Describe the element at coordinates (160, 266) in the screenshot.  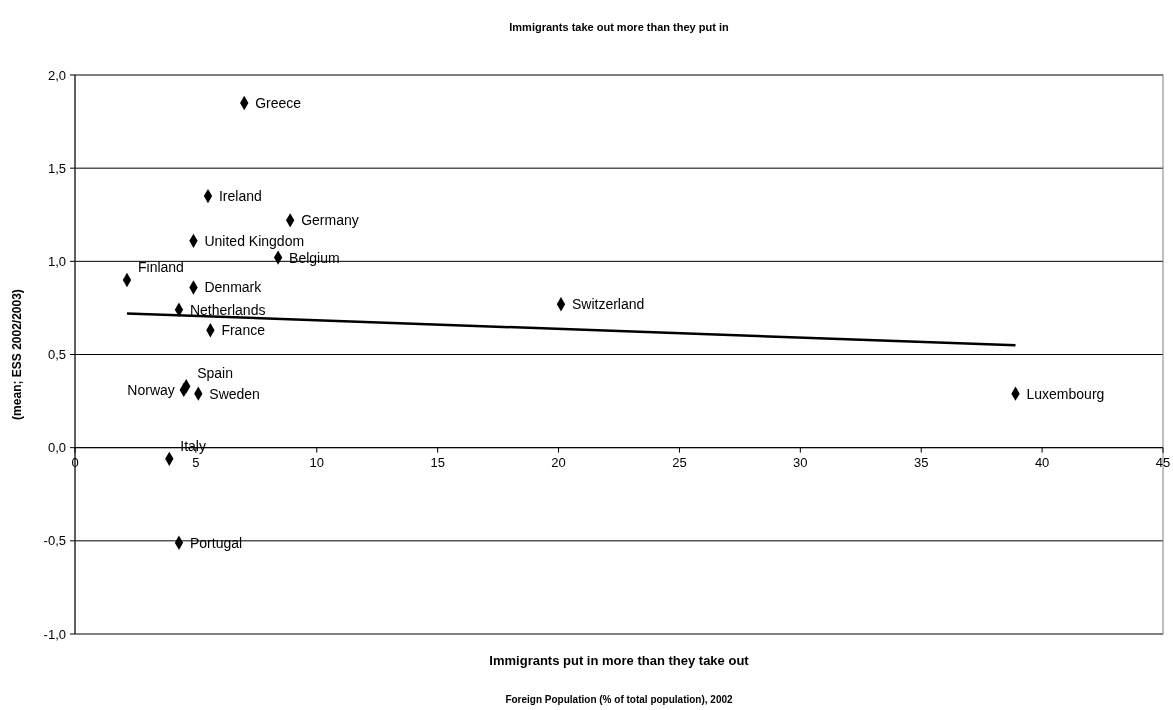
I see `annotation: Finland` at that location.